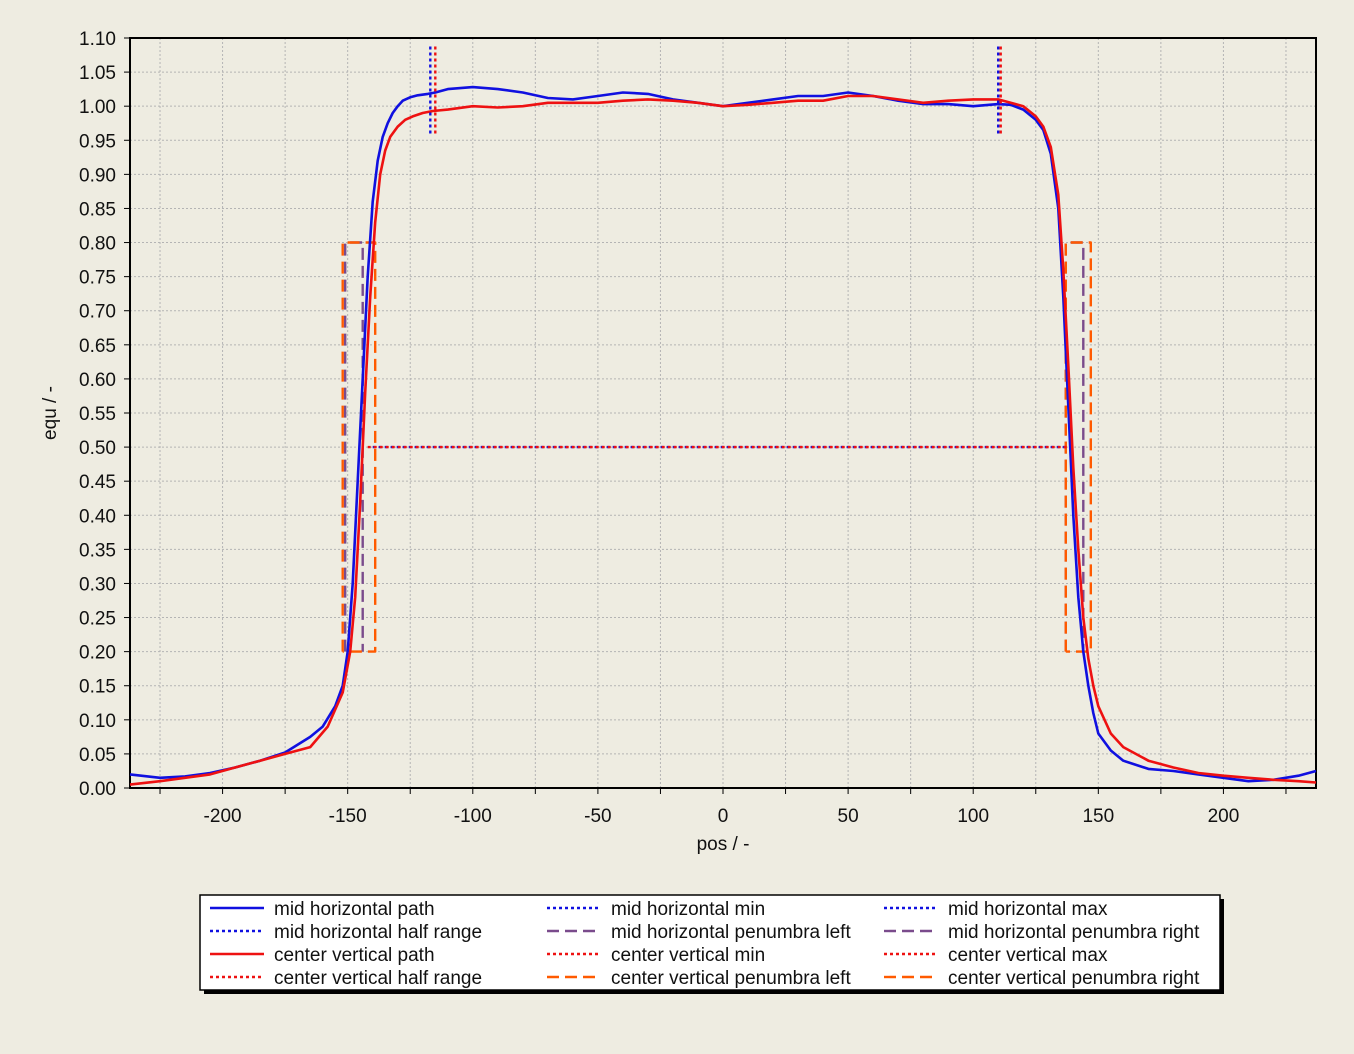 Image resolution: width=1354 pixels, height=1054 pixels. What do you see at coordinates (731, 932) in the screenshot?
I see `legend-label: mid horizontal penumbra left` at bounding box center [731, 932].